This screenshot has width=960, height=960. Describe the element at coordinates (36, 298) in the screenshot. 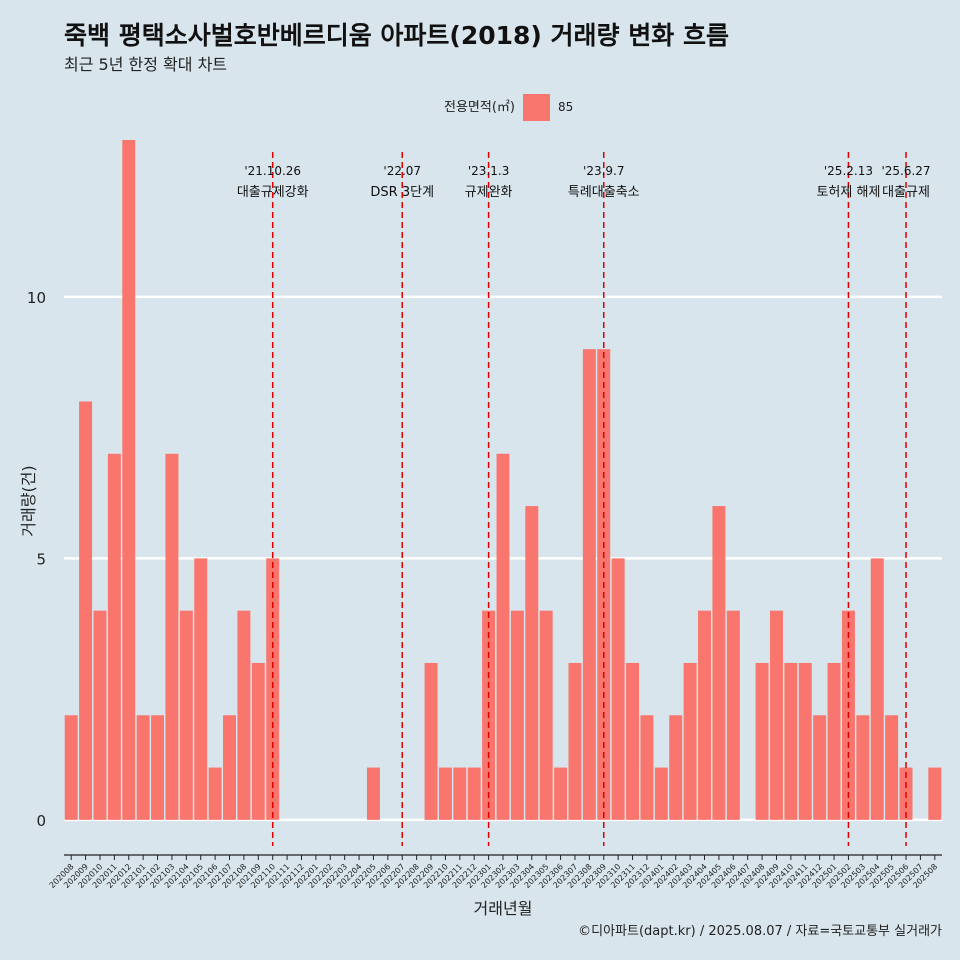

I see `y-tick-label: 10` at that location.